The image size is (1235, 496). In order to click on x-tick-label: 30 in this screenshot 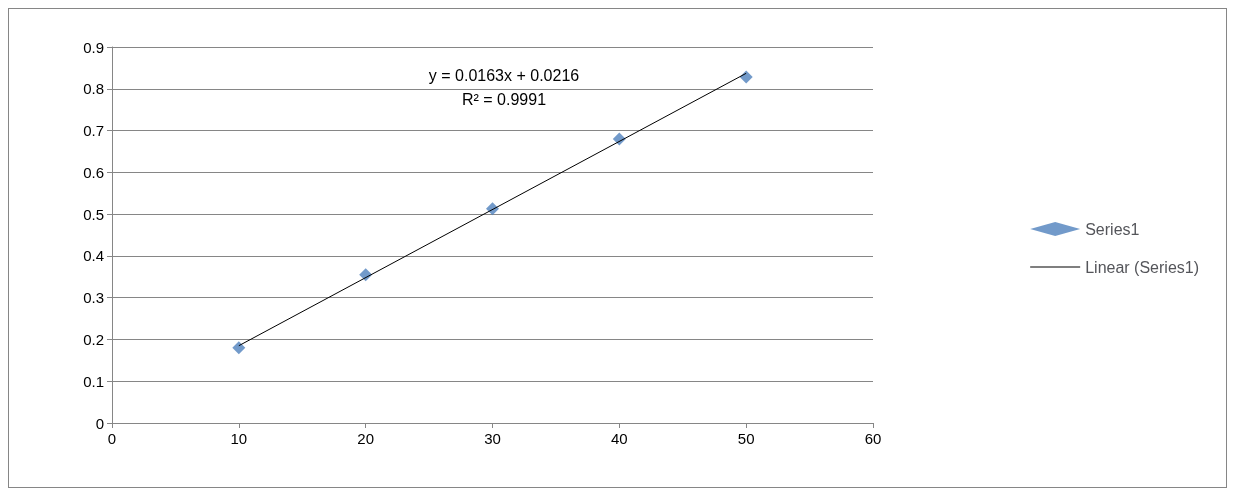, I will do `click(492, 438)`.